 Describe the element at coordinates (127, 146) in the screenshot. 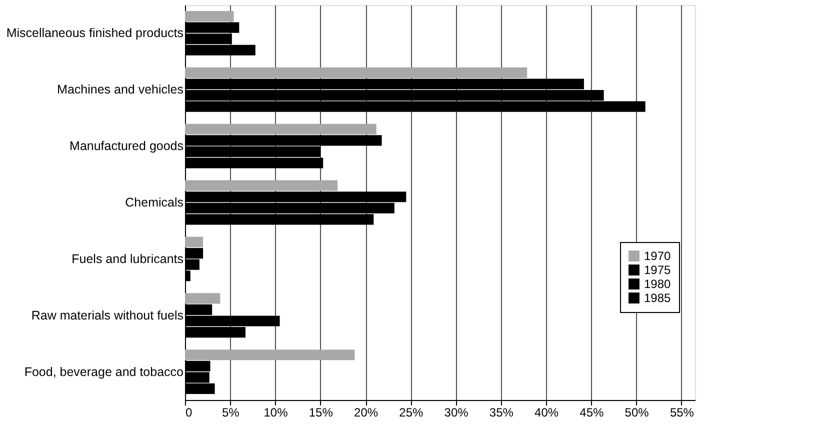

I see `y-tick-label: Manufactured goods` at that location.